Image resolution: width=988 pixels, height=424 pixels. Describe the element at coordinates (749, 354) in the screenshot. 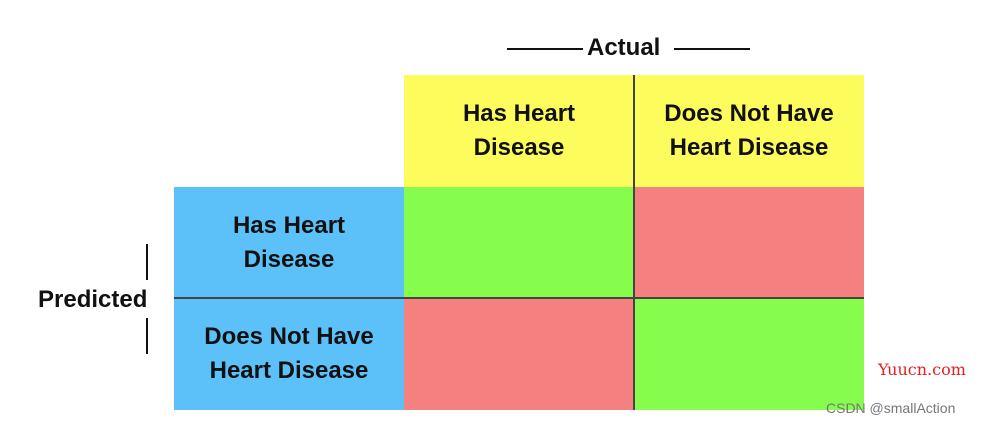

I see `cell-true-negative` at that location.